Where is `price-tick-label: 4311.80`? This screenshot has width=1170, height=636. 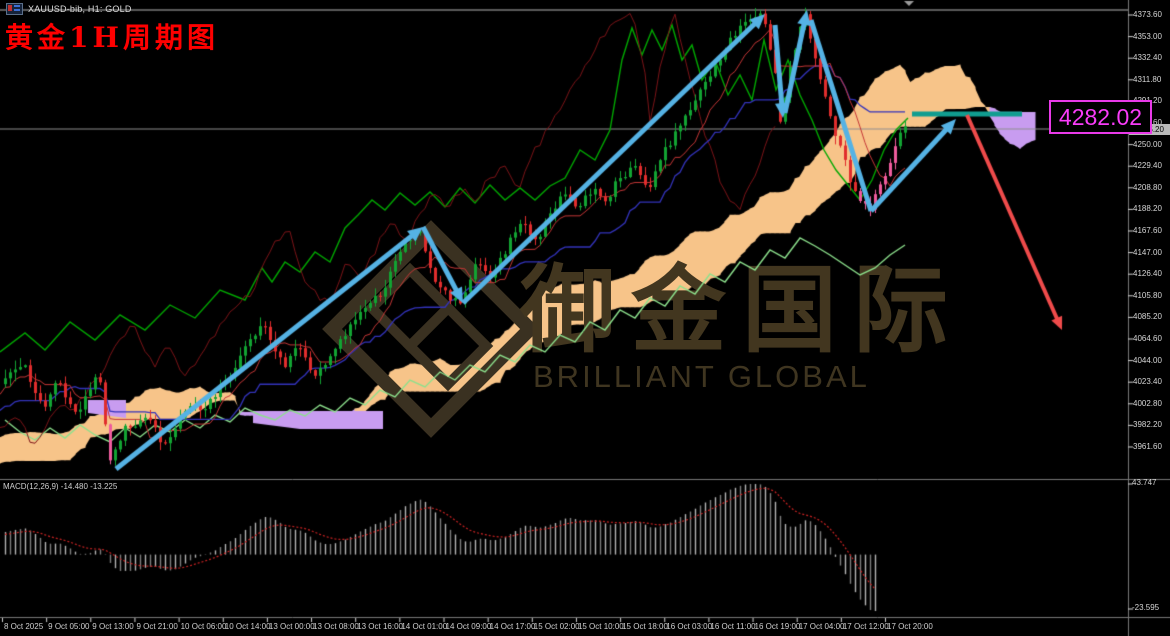 price-tick-label: 4311.80 is located at coordinates (1147, 79).